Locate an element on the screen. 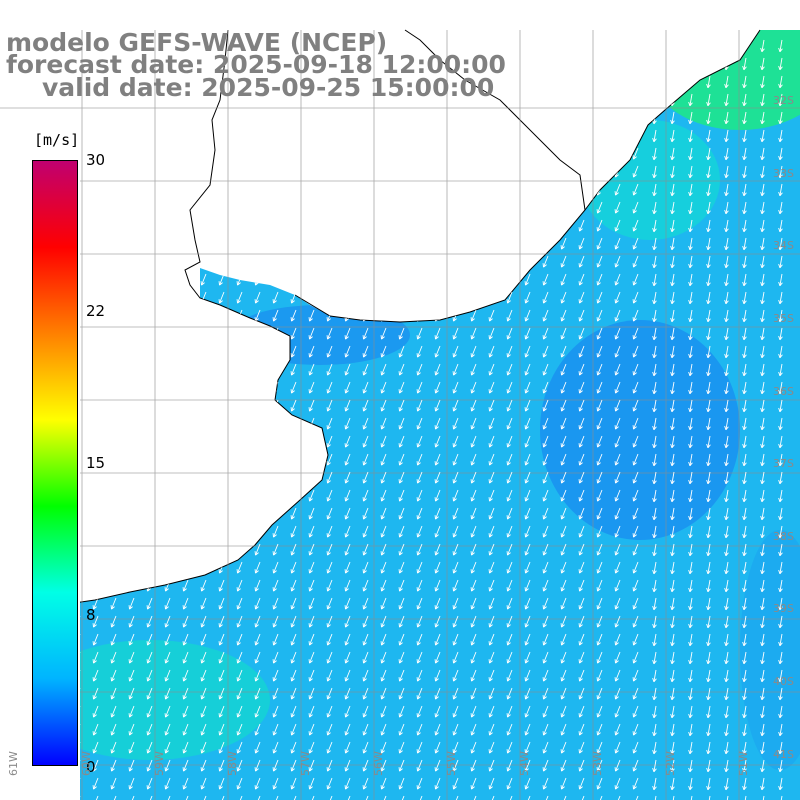 This screenshot has width=800, height=800. colorbar-gradient is located at coordinates (55, 463).